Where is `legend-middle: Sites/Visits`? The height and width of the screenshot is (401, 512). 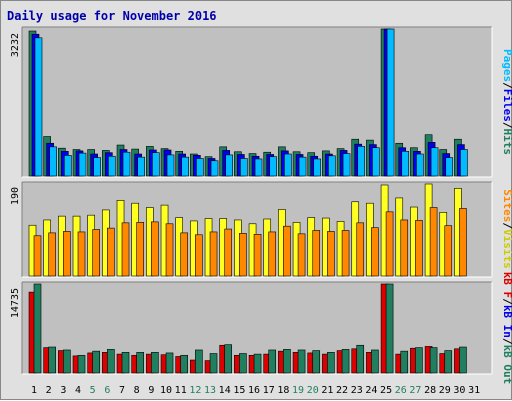
legend-middle: Sites/Visits is located at coordinates (506, 229).